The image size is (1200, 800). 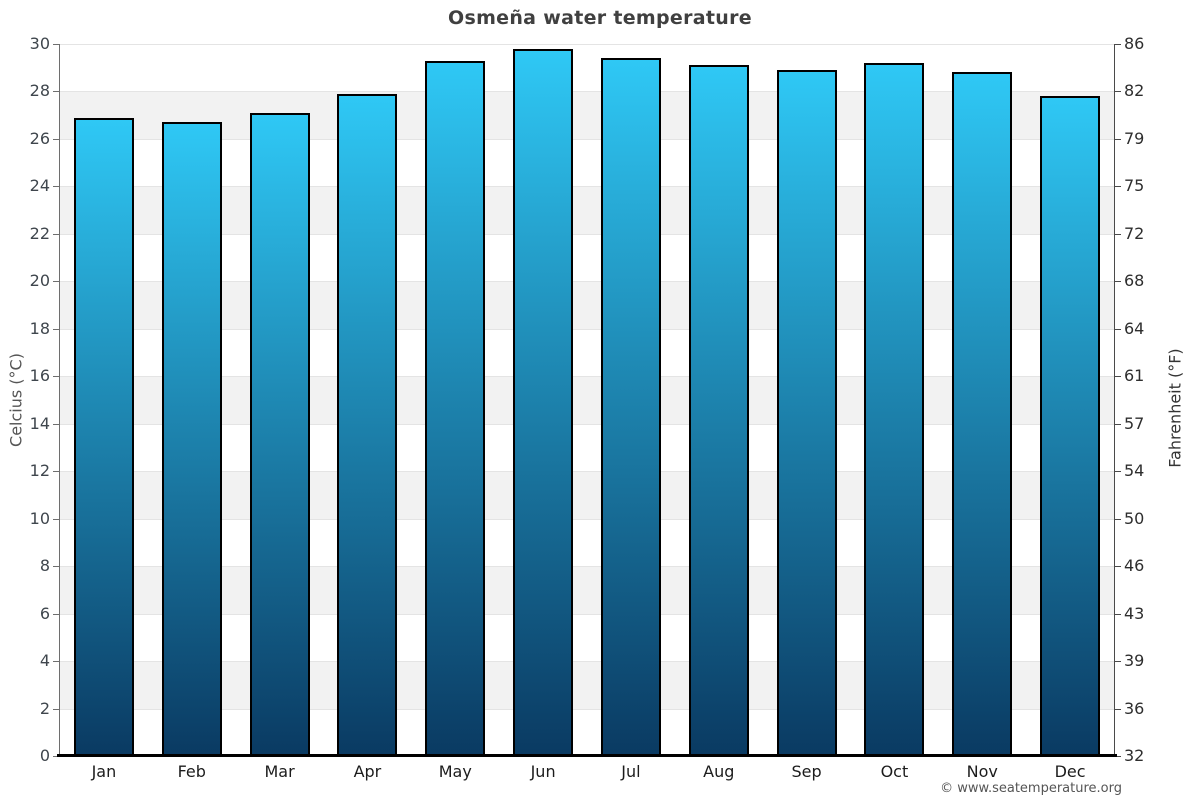 What do you see at coordinates (718, 410) in the screenshot?
I see `bar-aug` at bounding box center [718, 410].